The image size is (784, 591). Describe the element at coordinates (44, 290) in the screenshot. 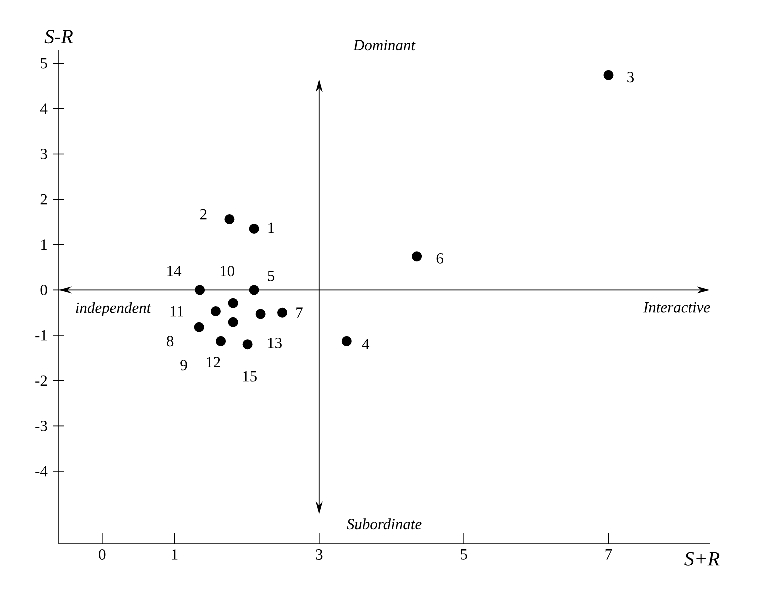

I see `y-tick-label: 0` at that location.